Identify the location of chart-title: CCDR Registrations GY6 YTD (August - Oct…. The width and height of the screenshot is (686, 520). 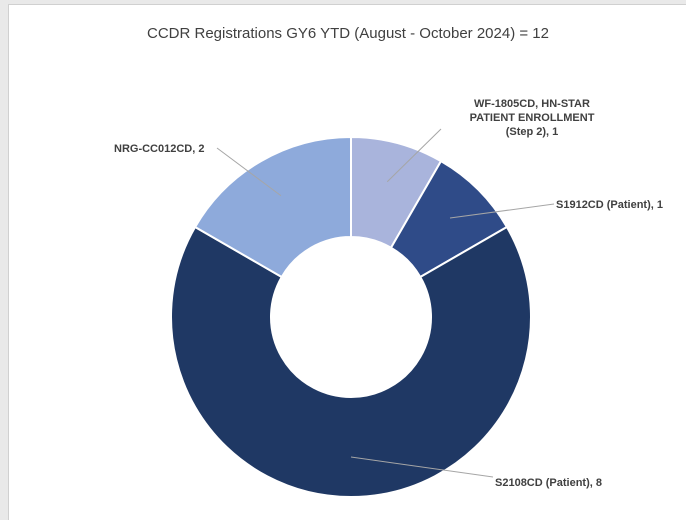
(348, 33).